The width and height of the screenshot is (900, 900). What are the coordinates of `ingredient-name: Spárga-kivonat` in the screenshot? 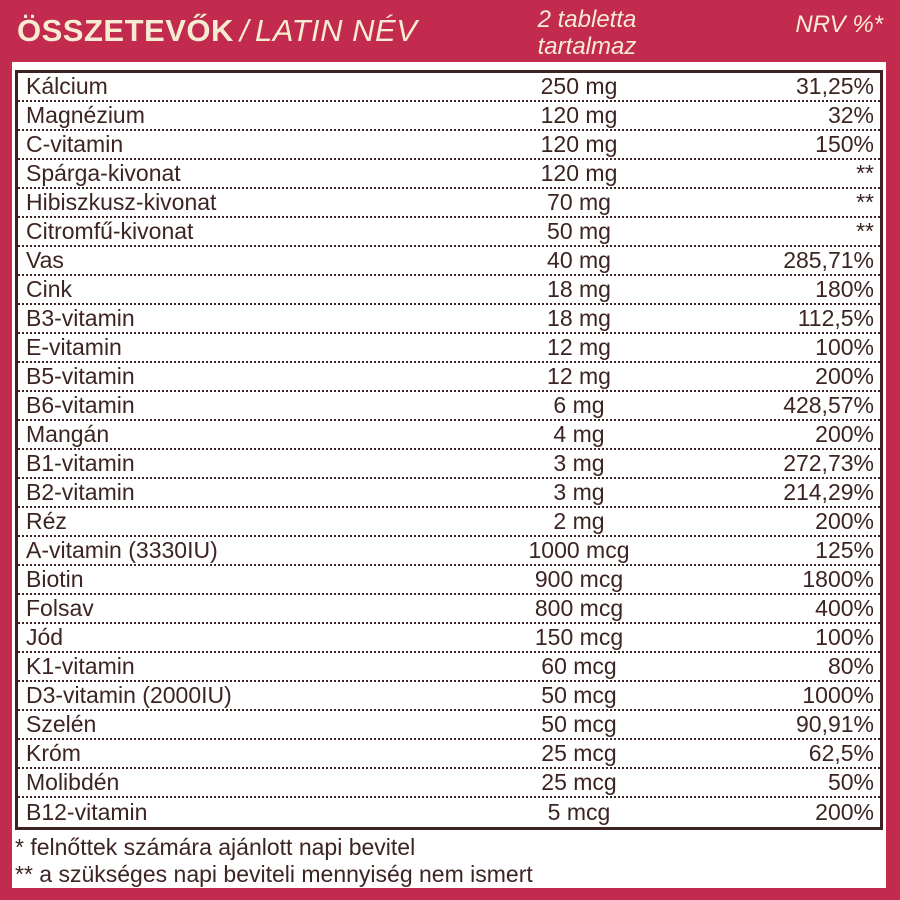 It's located at (103, 173).